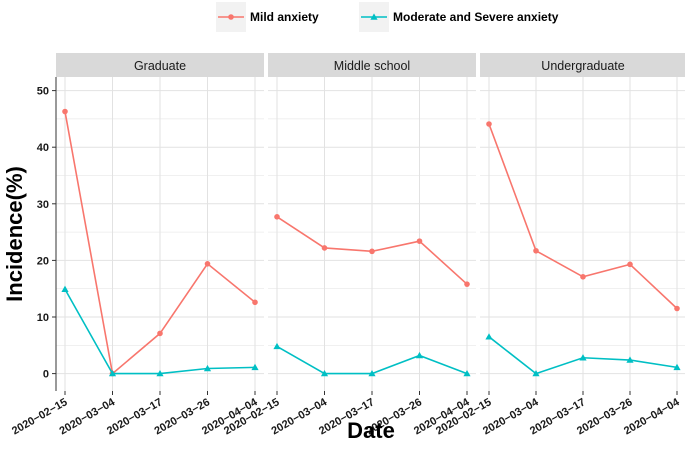  Describe the element at coordinates (47, 234) in the screenshot. I see `y-axis: 0 10 20 30 40 50` at that location.